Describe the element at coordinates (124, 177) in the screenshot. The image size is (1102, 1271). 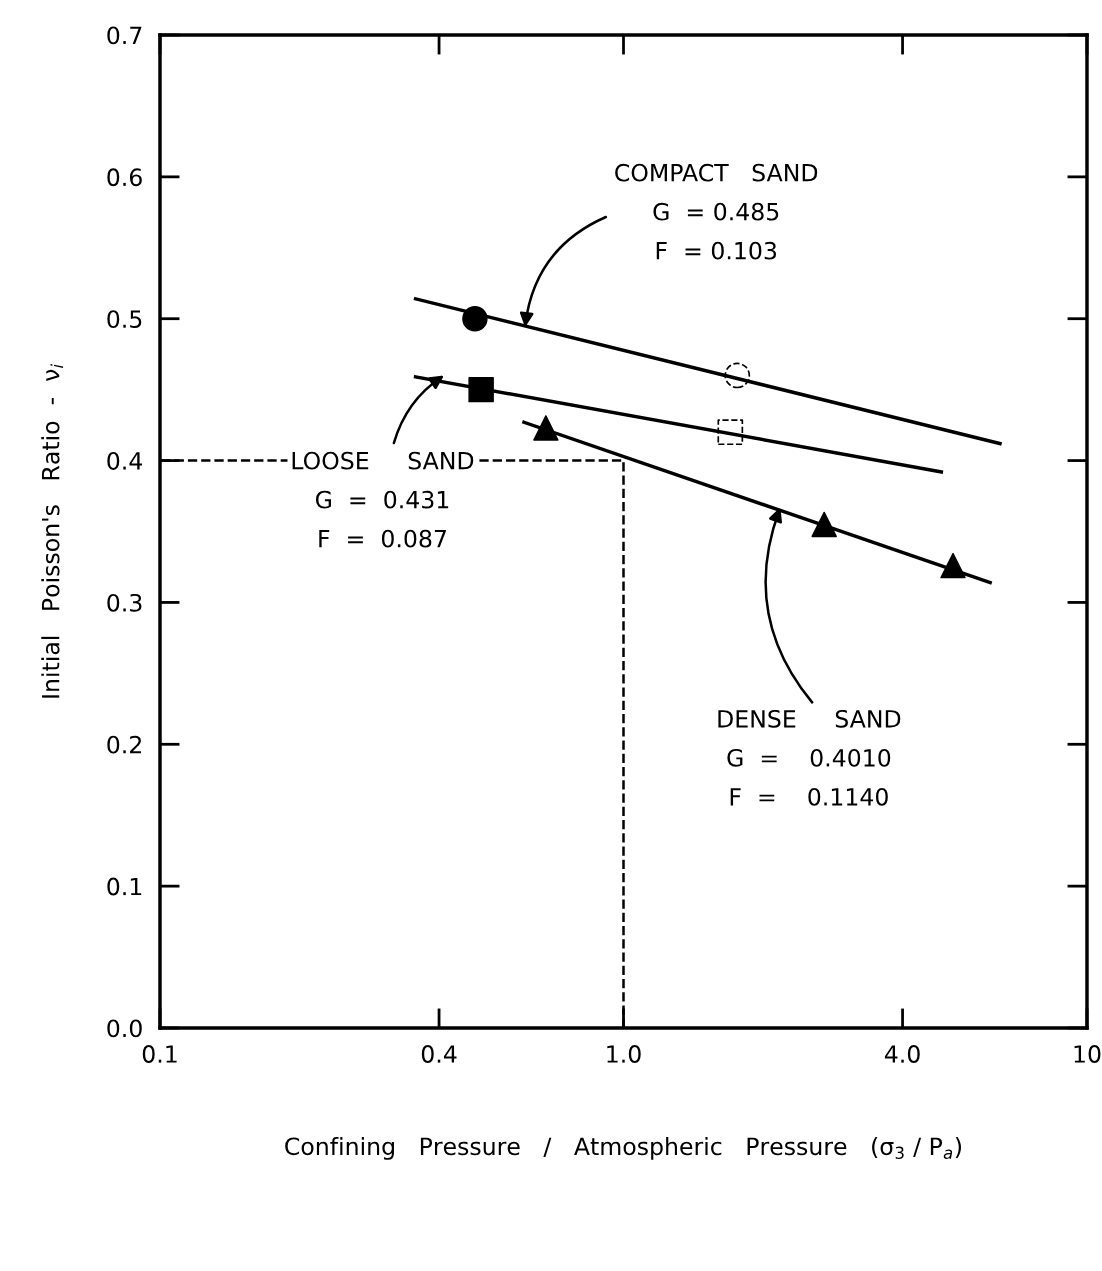
I see `y-tick-label: 0.6` at that location.